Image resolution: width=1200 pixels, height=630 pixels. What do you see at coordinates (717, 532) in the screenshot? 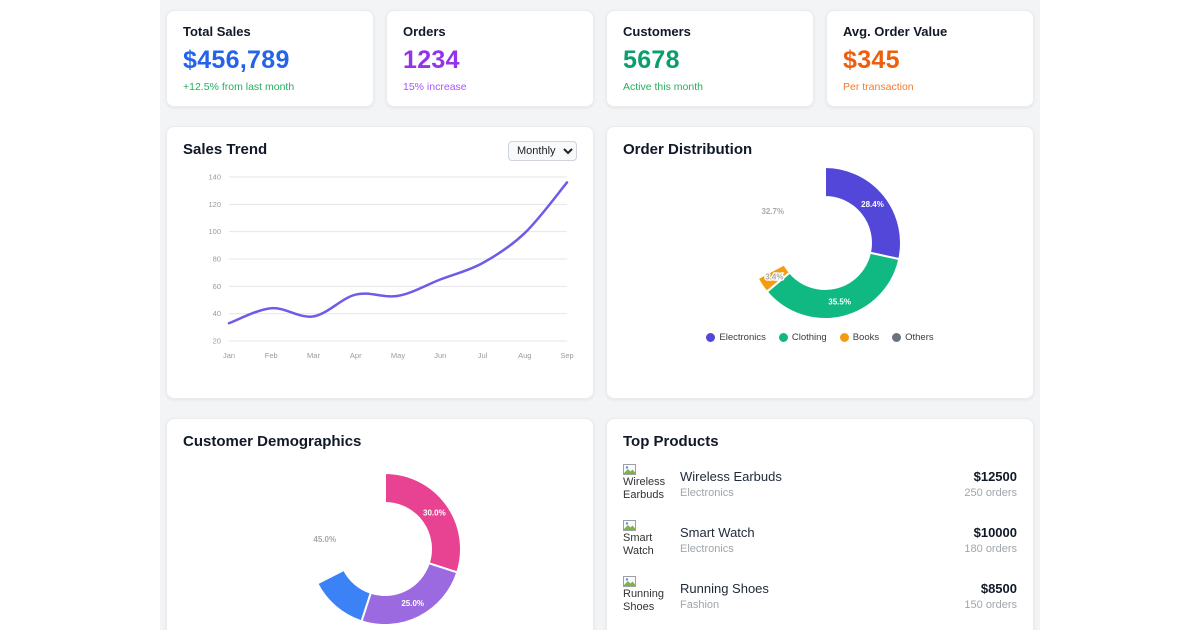
I see `product-name: Smart Watch` at bounding box center [717, 532].